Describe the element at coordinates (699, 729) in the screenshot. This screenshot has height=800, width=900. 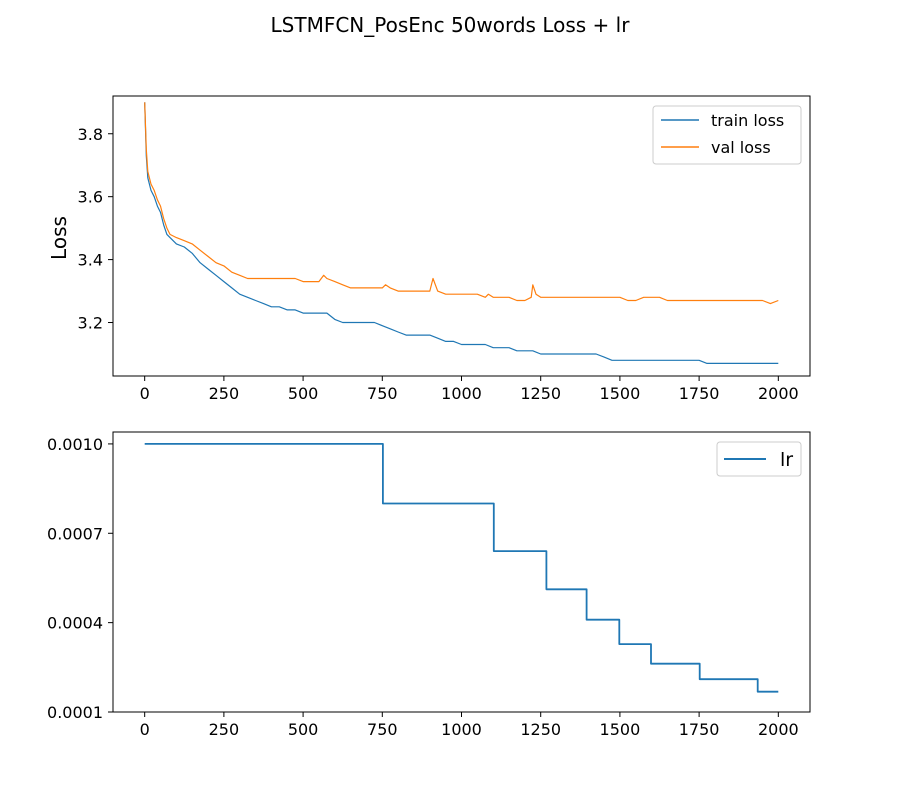
I see `lr-x-tick-label: 1750` at that location.